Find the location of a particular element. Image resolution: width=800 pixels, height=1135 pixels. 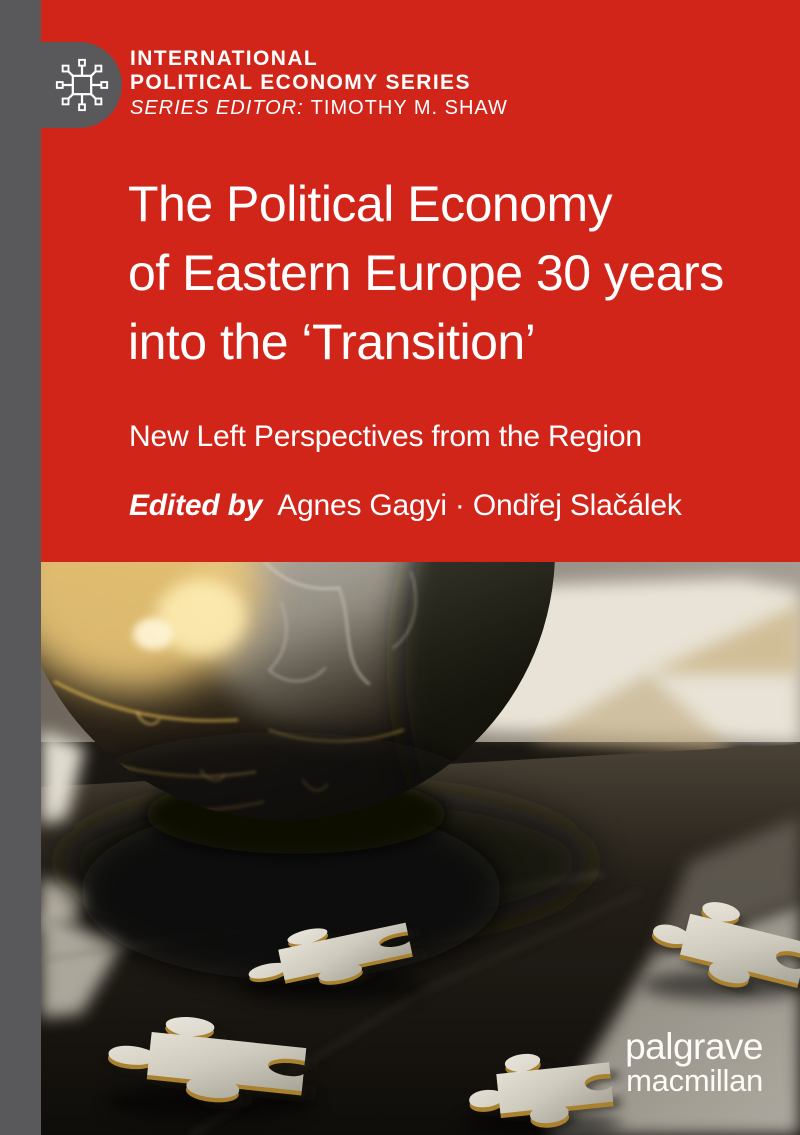

network-hub-icon is located at coordinates (81, 85).